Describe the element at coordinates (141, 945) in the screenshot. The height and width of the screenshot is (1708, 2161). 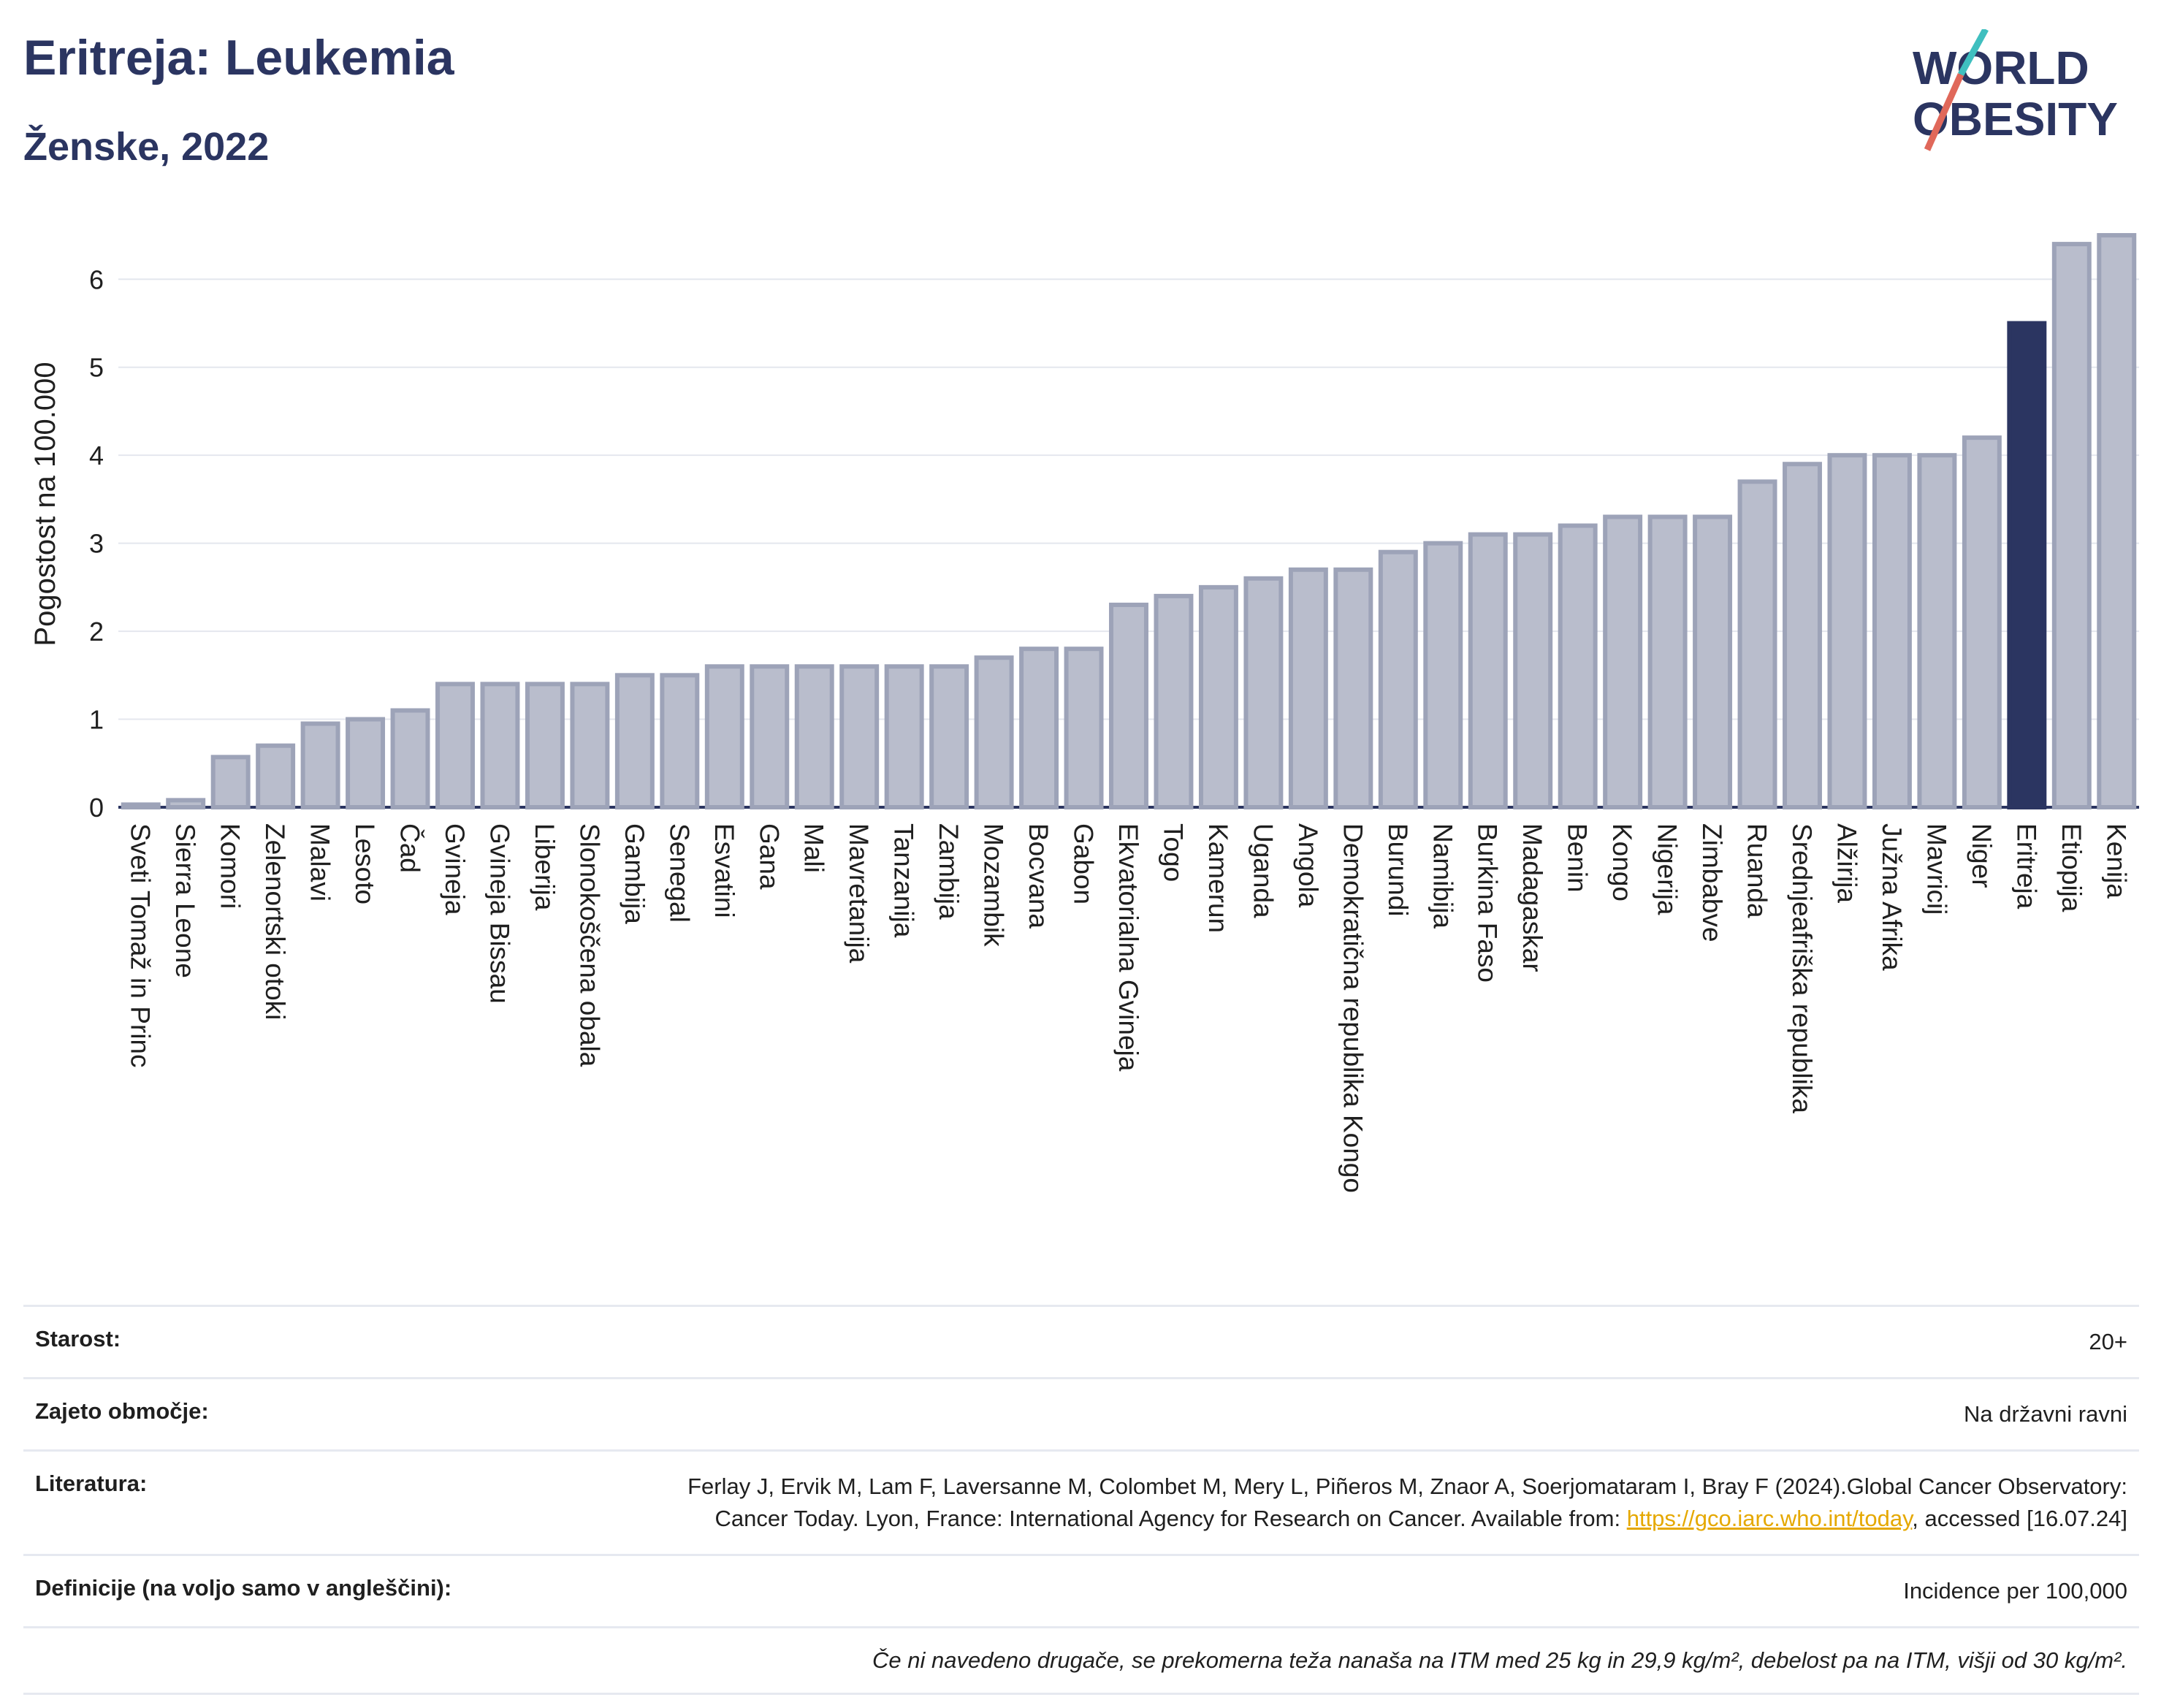
I see `x-tick-label: Sveti Tomaž in Princ` at that location.